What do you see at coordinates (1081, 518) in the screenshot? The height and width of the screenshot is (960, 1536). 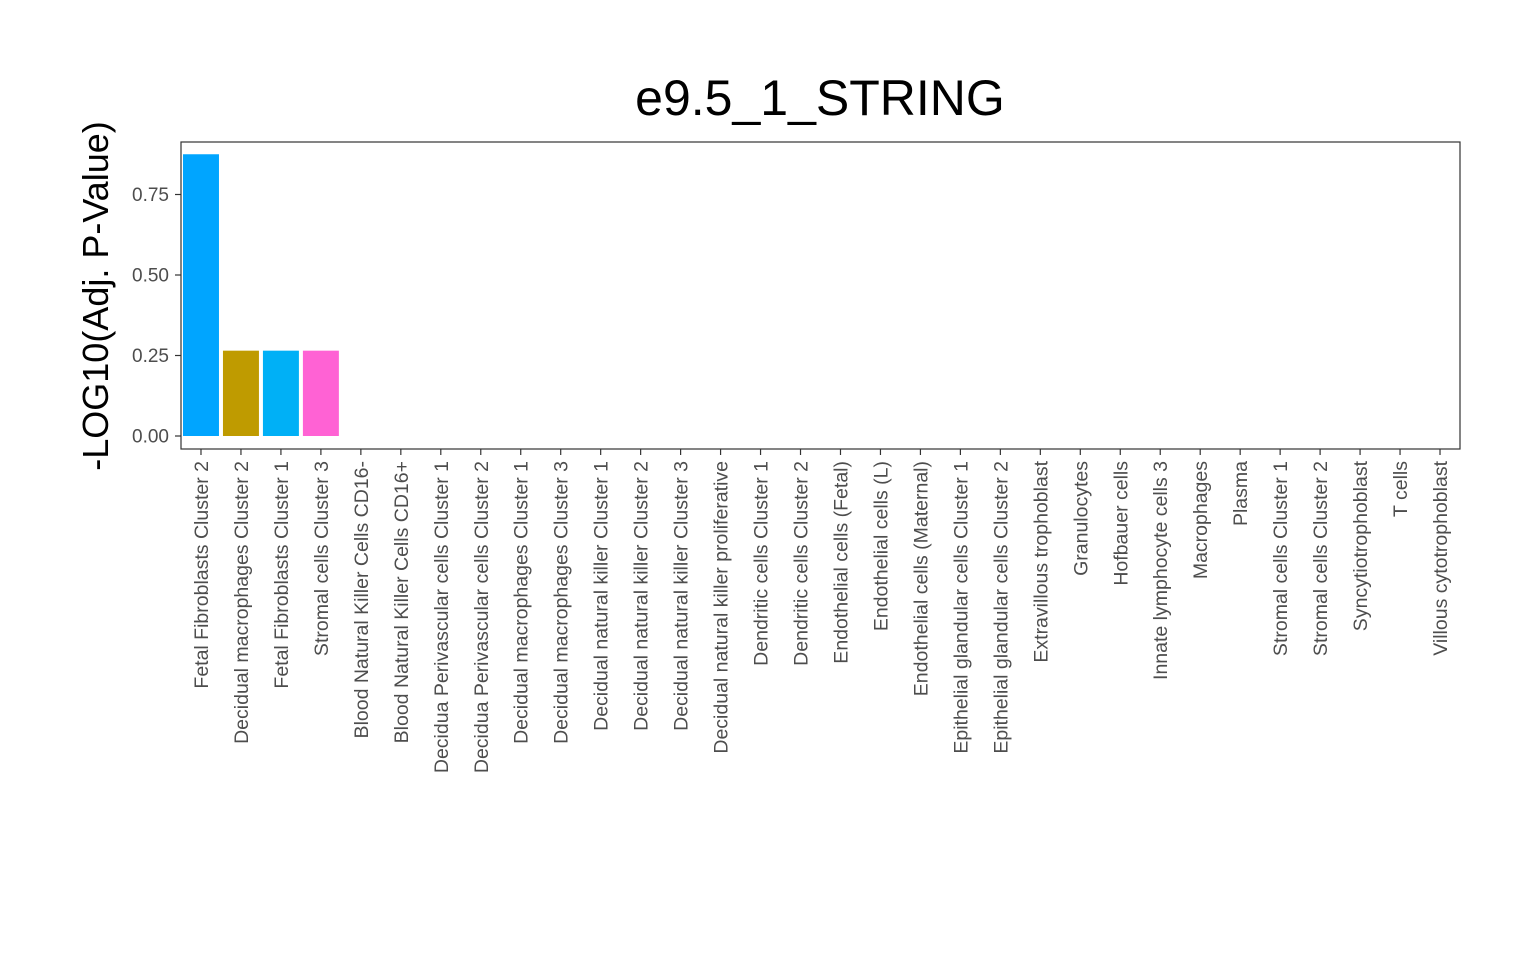 I see `x-tick-label: Granulocytes` at bounding box center [1081, 518].